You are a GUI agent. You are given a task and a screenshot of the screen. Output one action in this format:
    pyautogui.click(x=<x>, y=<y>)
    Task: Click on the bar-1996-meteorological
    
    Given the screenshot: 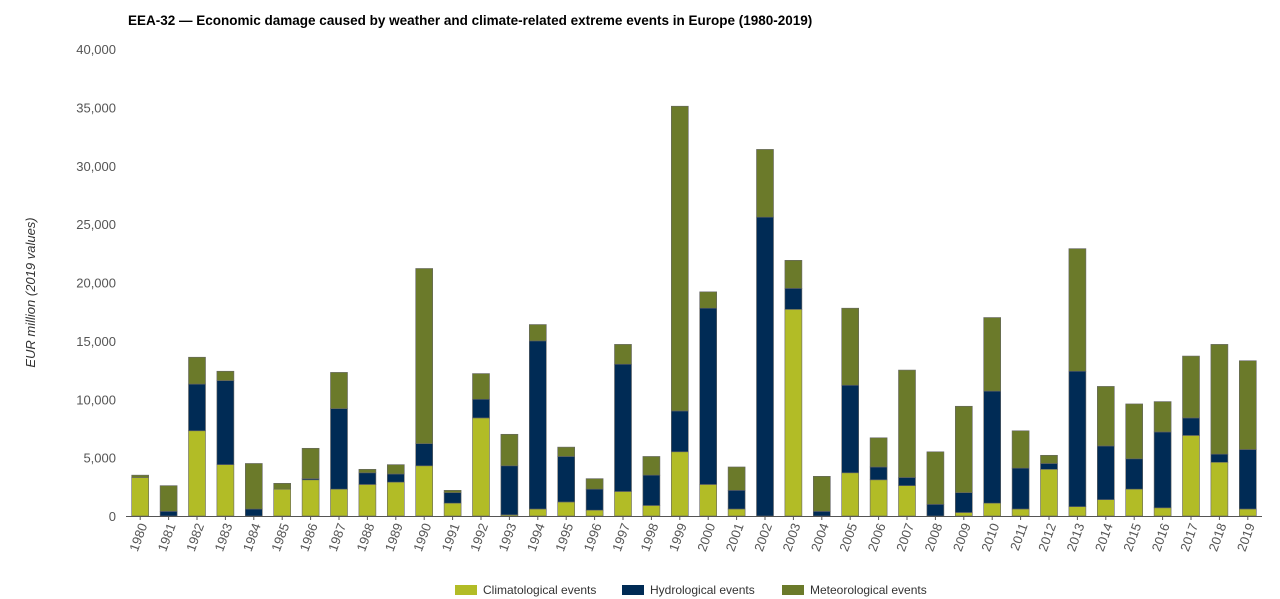 What is the action you would take?
    pyautogui.click(x=594, y=484)
    